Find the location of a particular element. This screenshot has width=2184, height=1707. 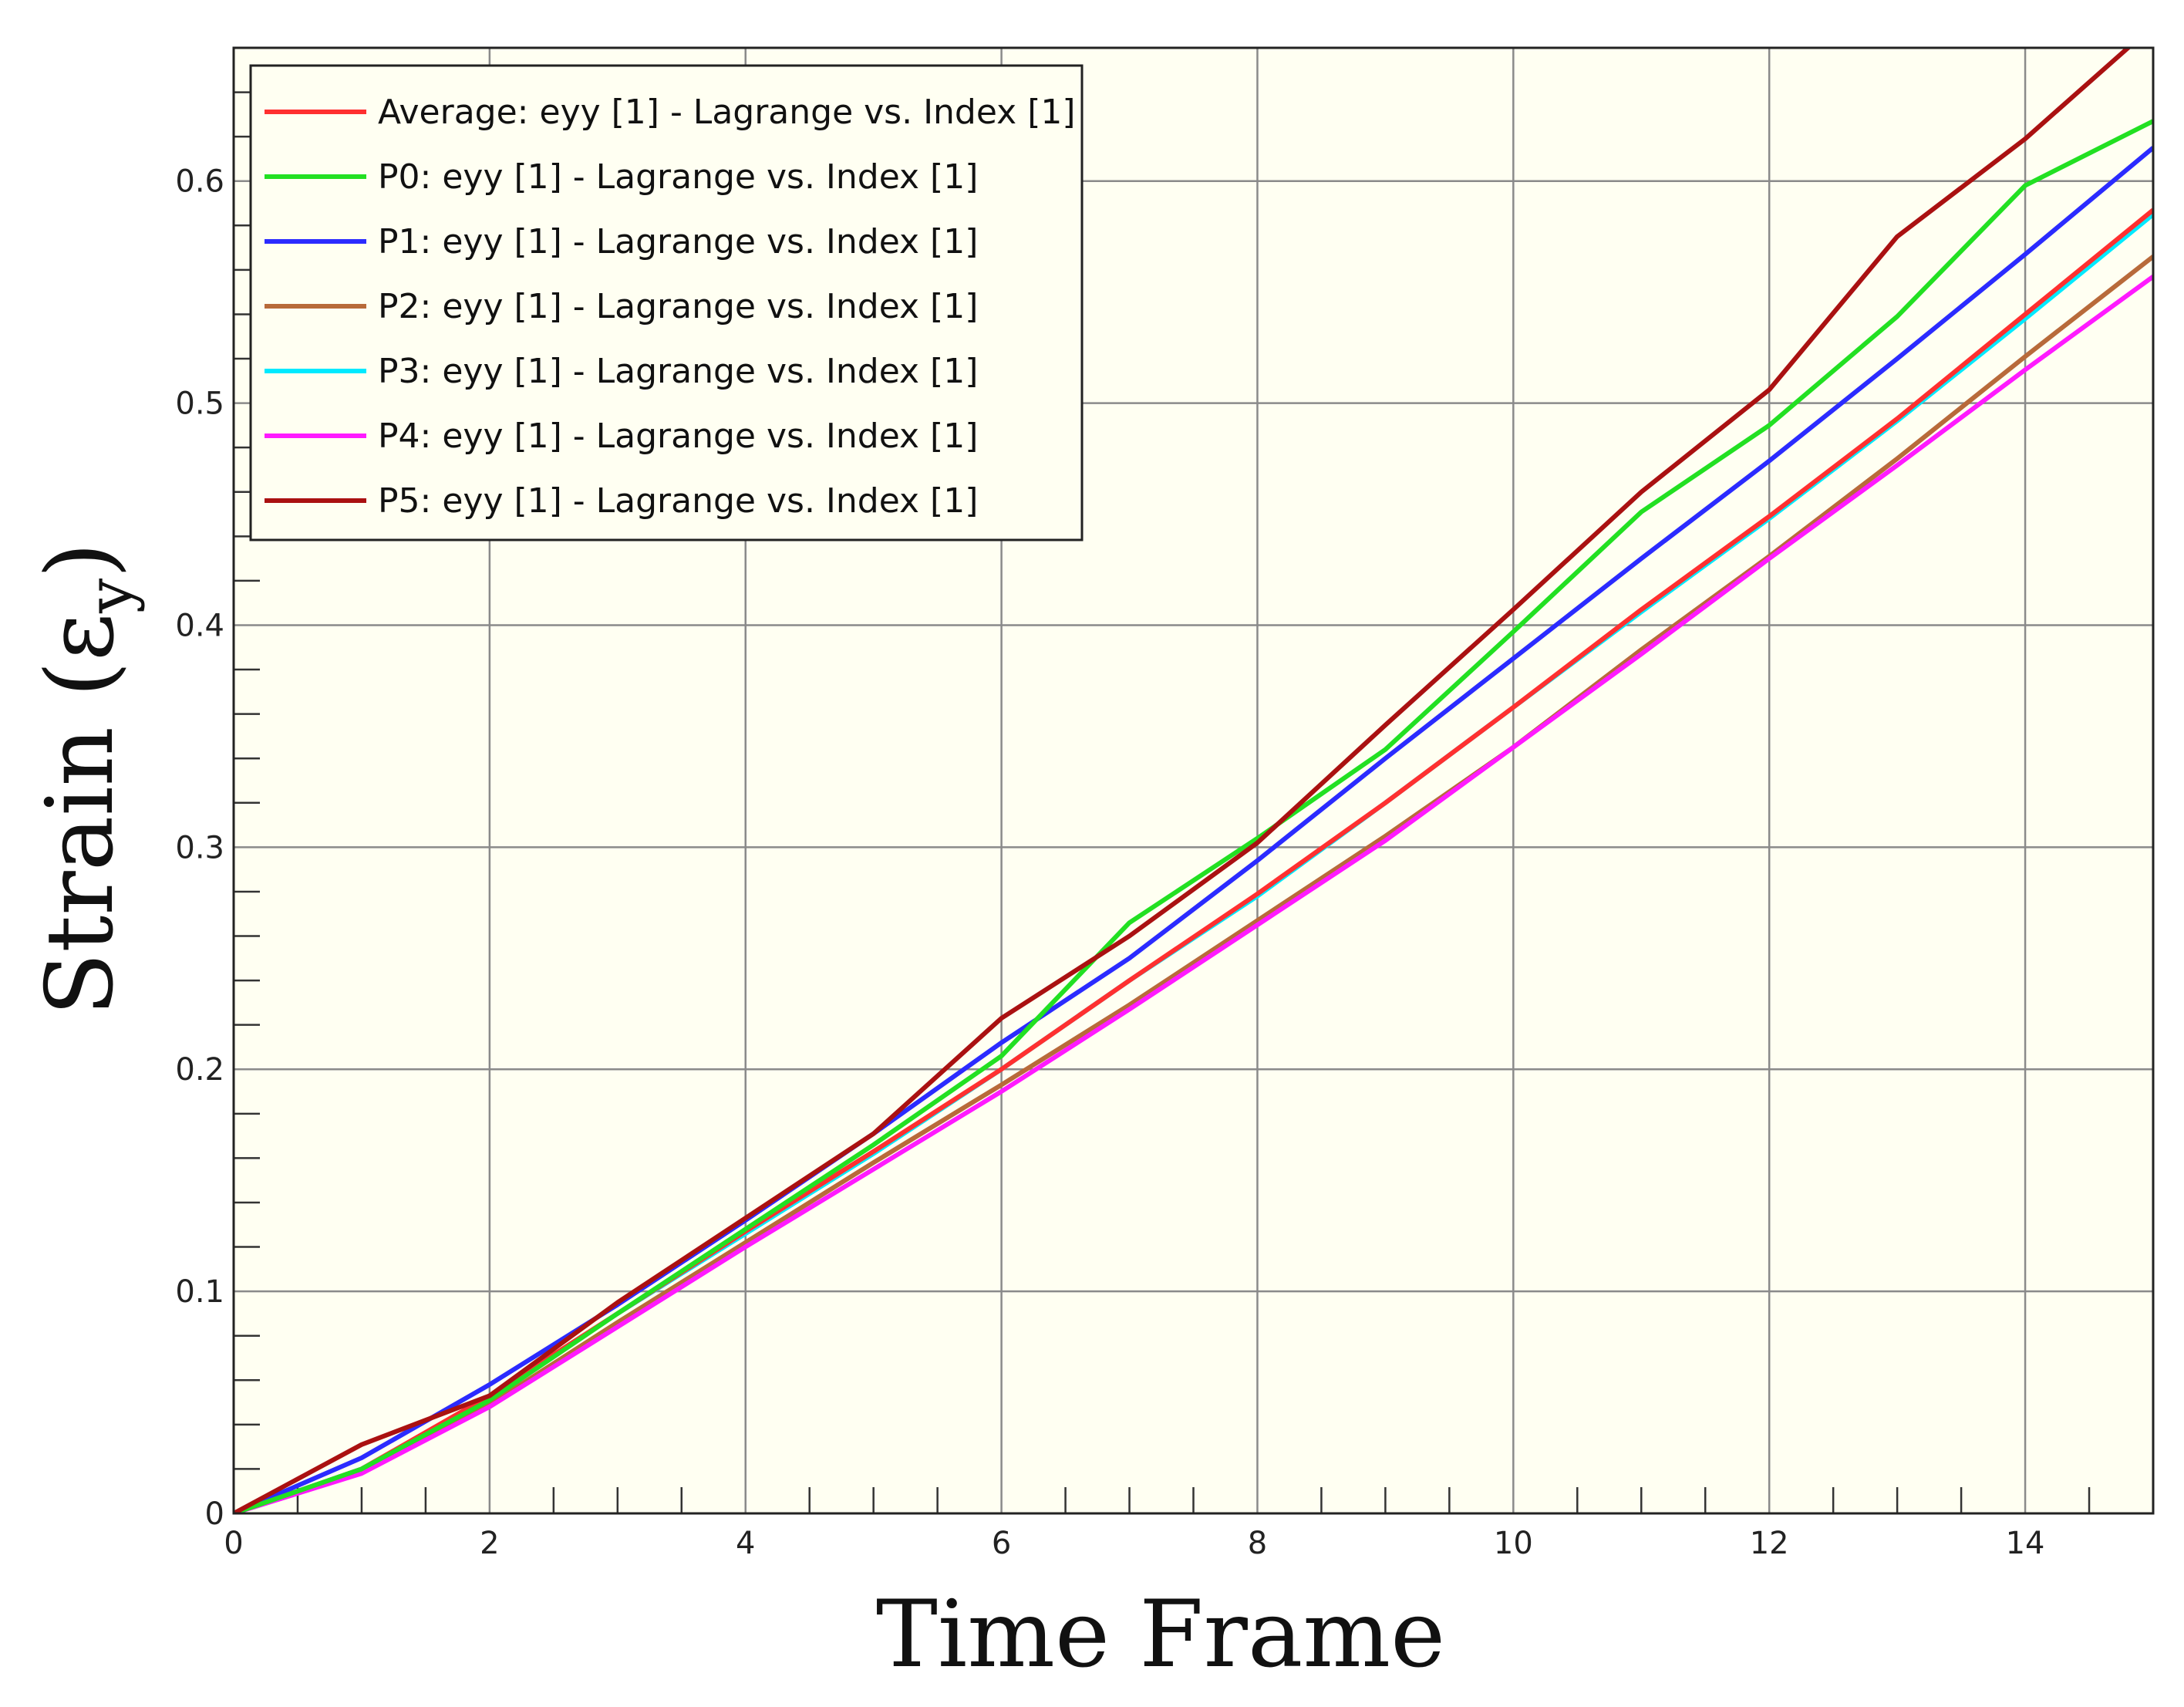

y-tick-labels: 0 0.1 0.2 0.3 0.4 0.5 0.6 is located at coordinates (199, 848).